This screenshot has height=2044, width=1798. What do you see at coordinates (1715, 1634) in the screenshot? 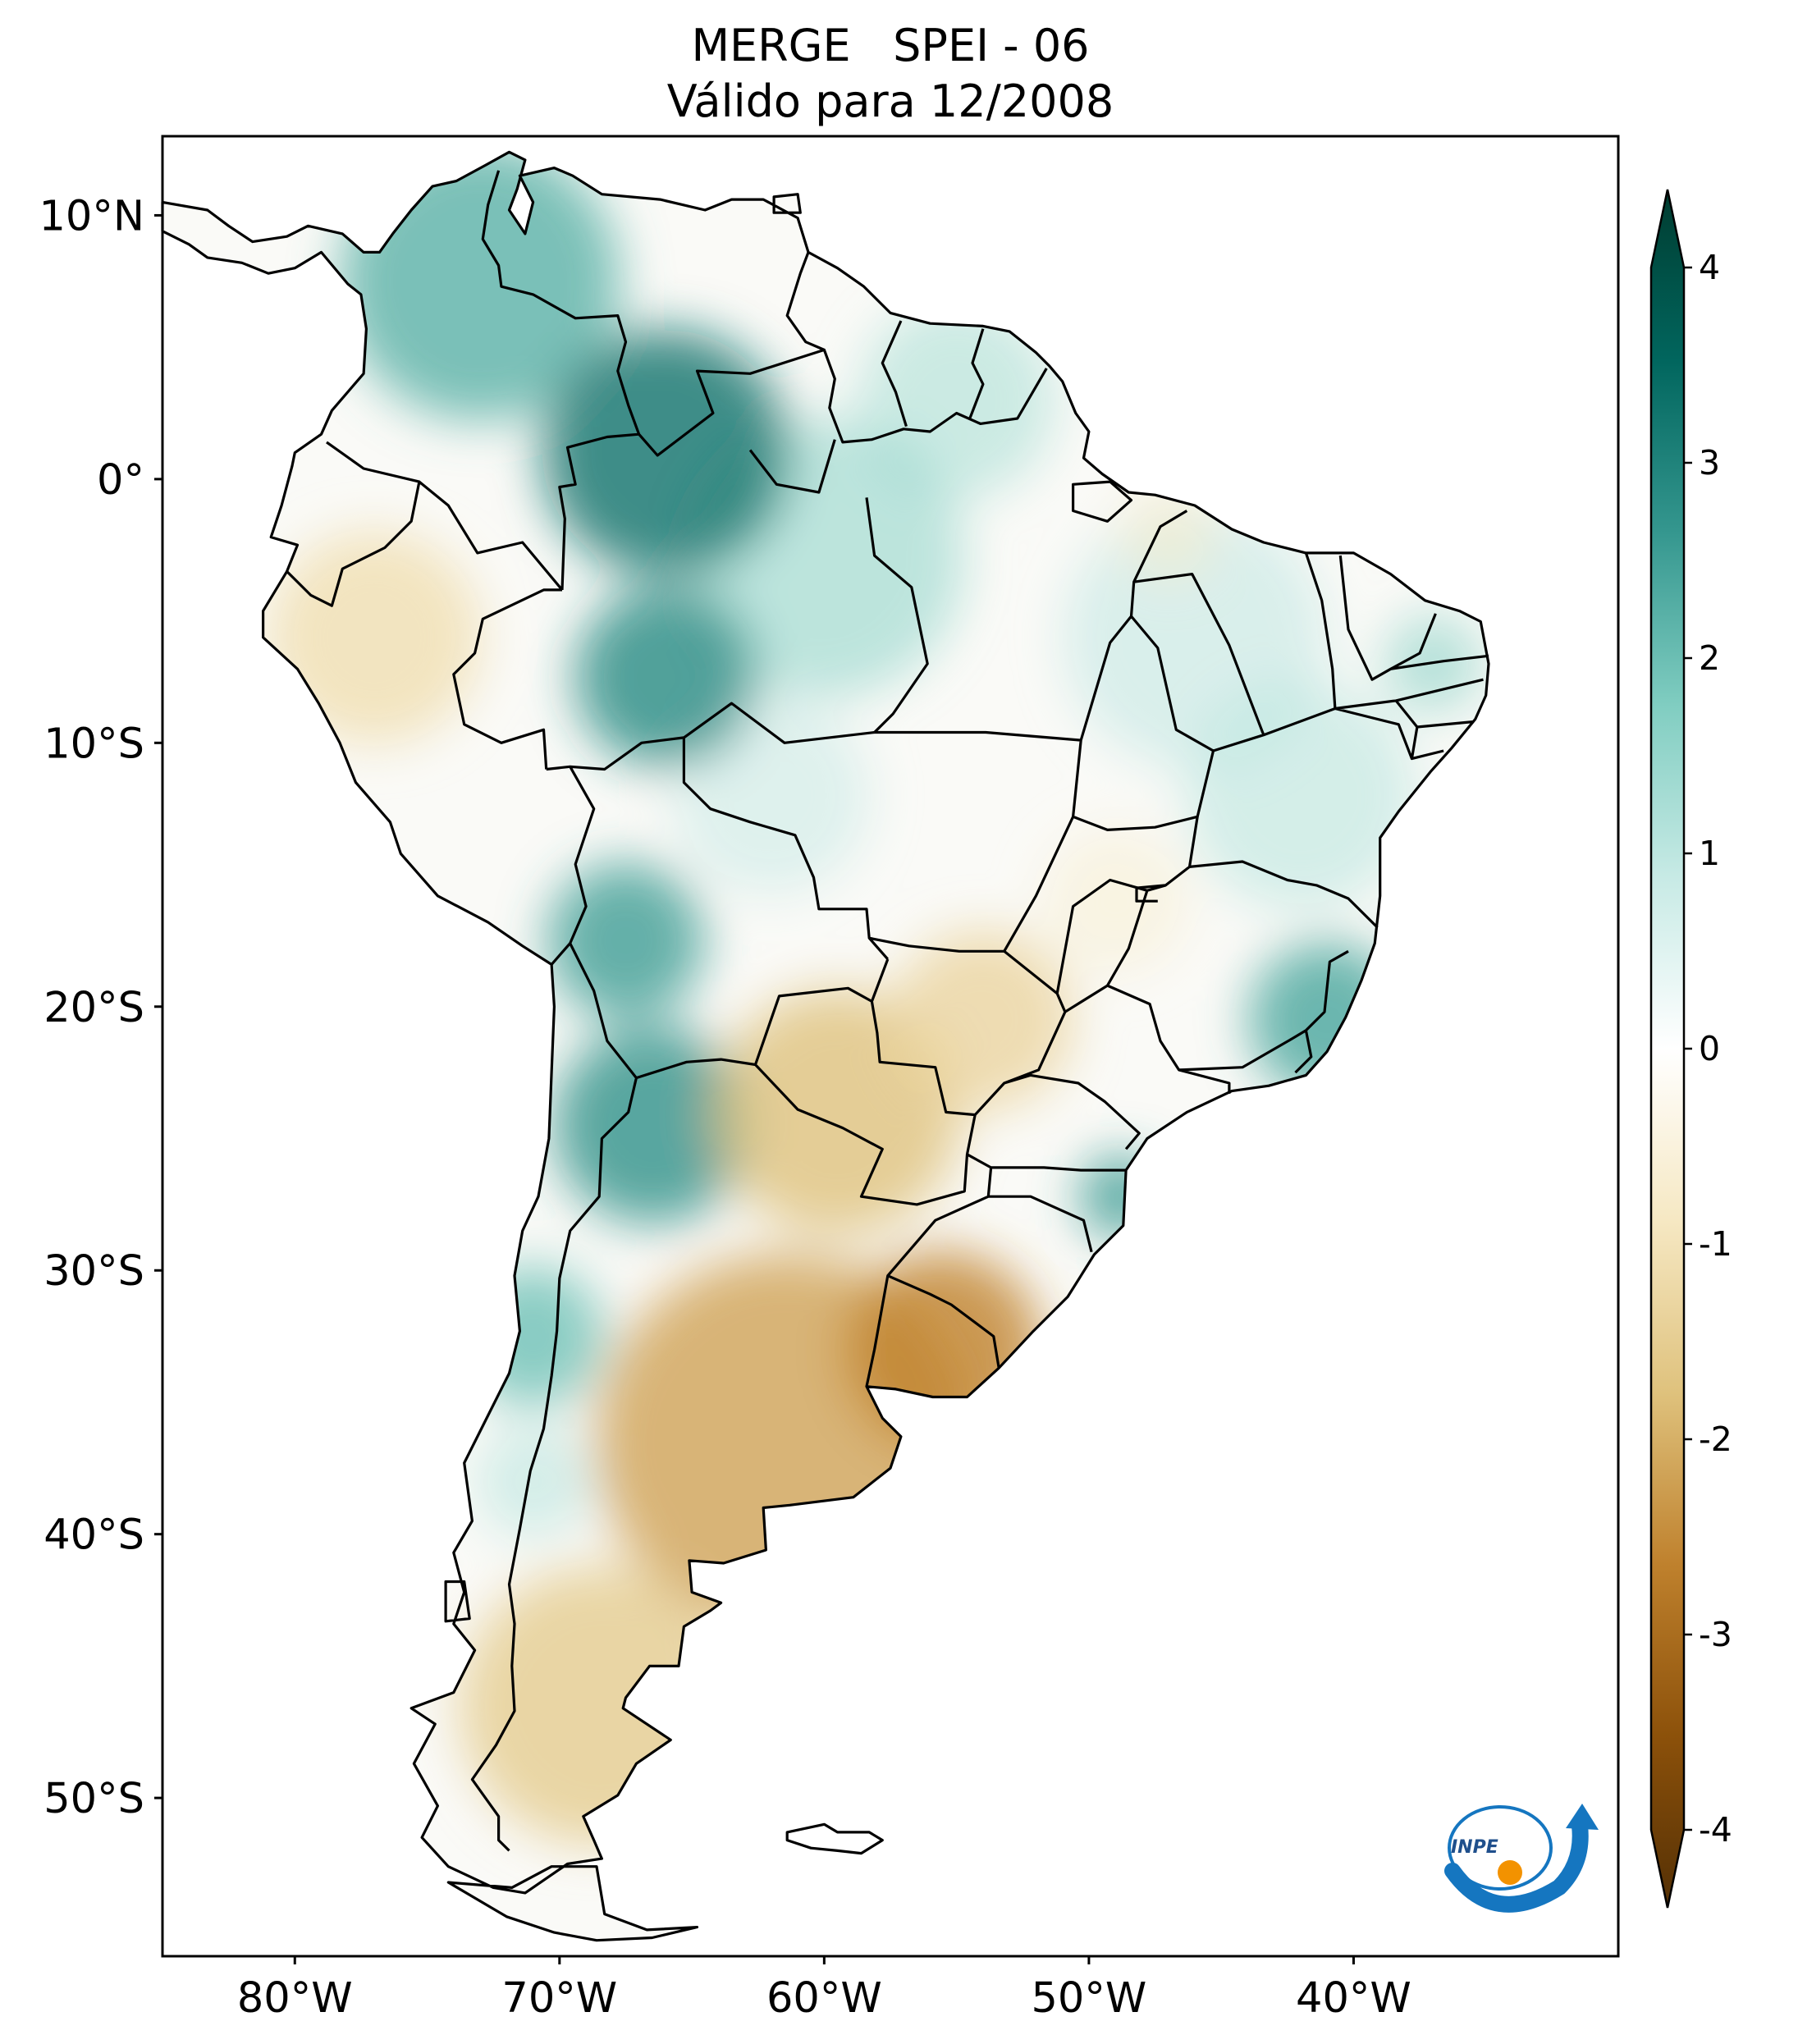
I see `colorbar-tick-label: -3` at bounding box center [1715, 1634].